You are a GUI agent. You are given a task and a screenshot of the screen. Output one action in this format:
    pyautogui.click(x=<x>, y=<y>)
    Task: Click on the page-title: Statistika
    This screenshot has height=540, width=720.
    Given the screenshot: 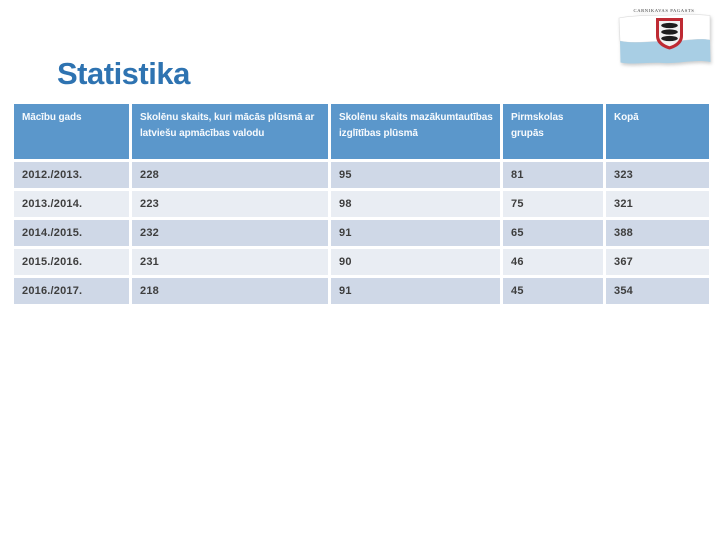 What is the action you would take?
    pyautogui.click(x=123, y=73)
    